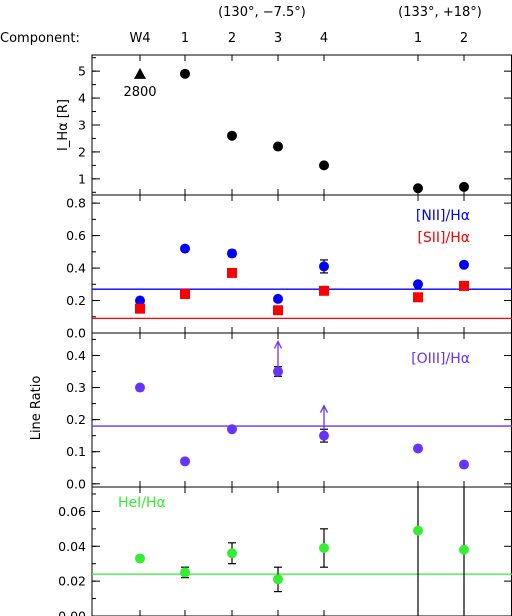 The height and width of the screenshot is (616, 512). Describe the element at coordinates (82, 98) in the screenshot. I see `y-tick-label: 4` at that location.